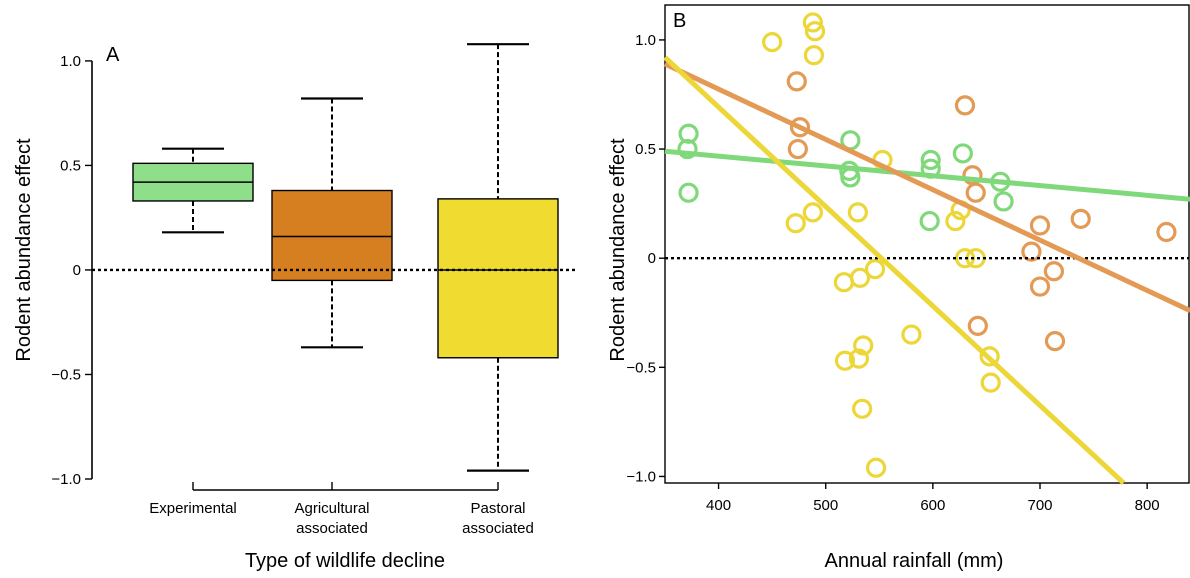 This screenshot has width=1190, height=578. I want to click on panel-b-x-tick-label: 700, so click(1039, 505).